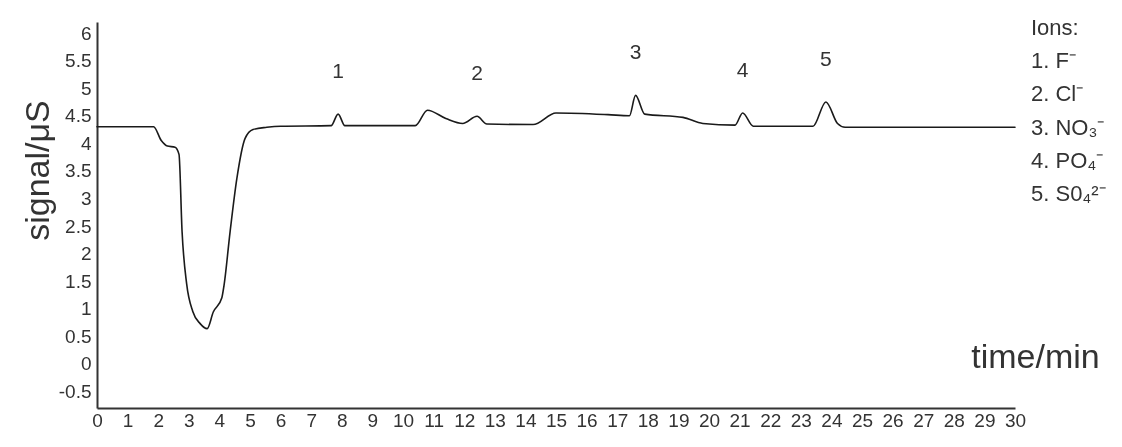 Image resolution: width=1122 pixels, height=447 pixels. What do you see at coordinates (954, 420) in the screenshot?
I see `x-tick-label: 28` at bounding box center [954, 420].